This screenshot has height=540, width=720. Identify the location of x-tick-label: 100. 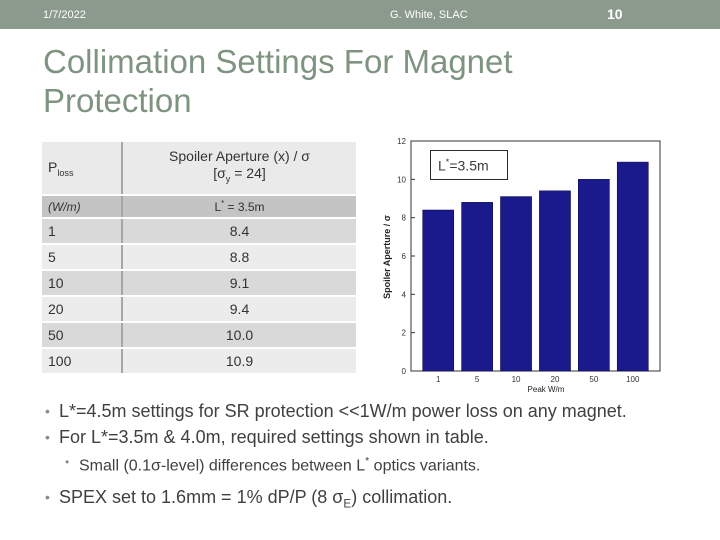
(633, 379).